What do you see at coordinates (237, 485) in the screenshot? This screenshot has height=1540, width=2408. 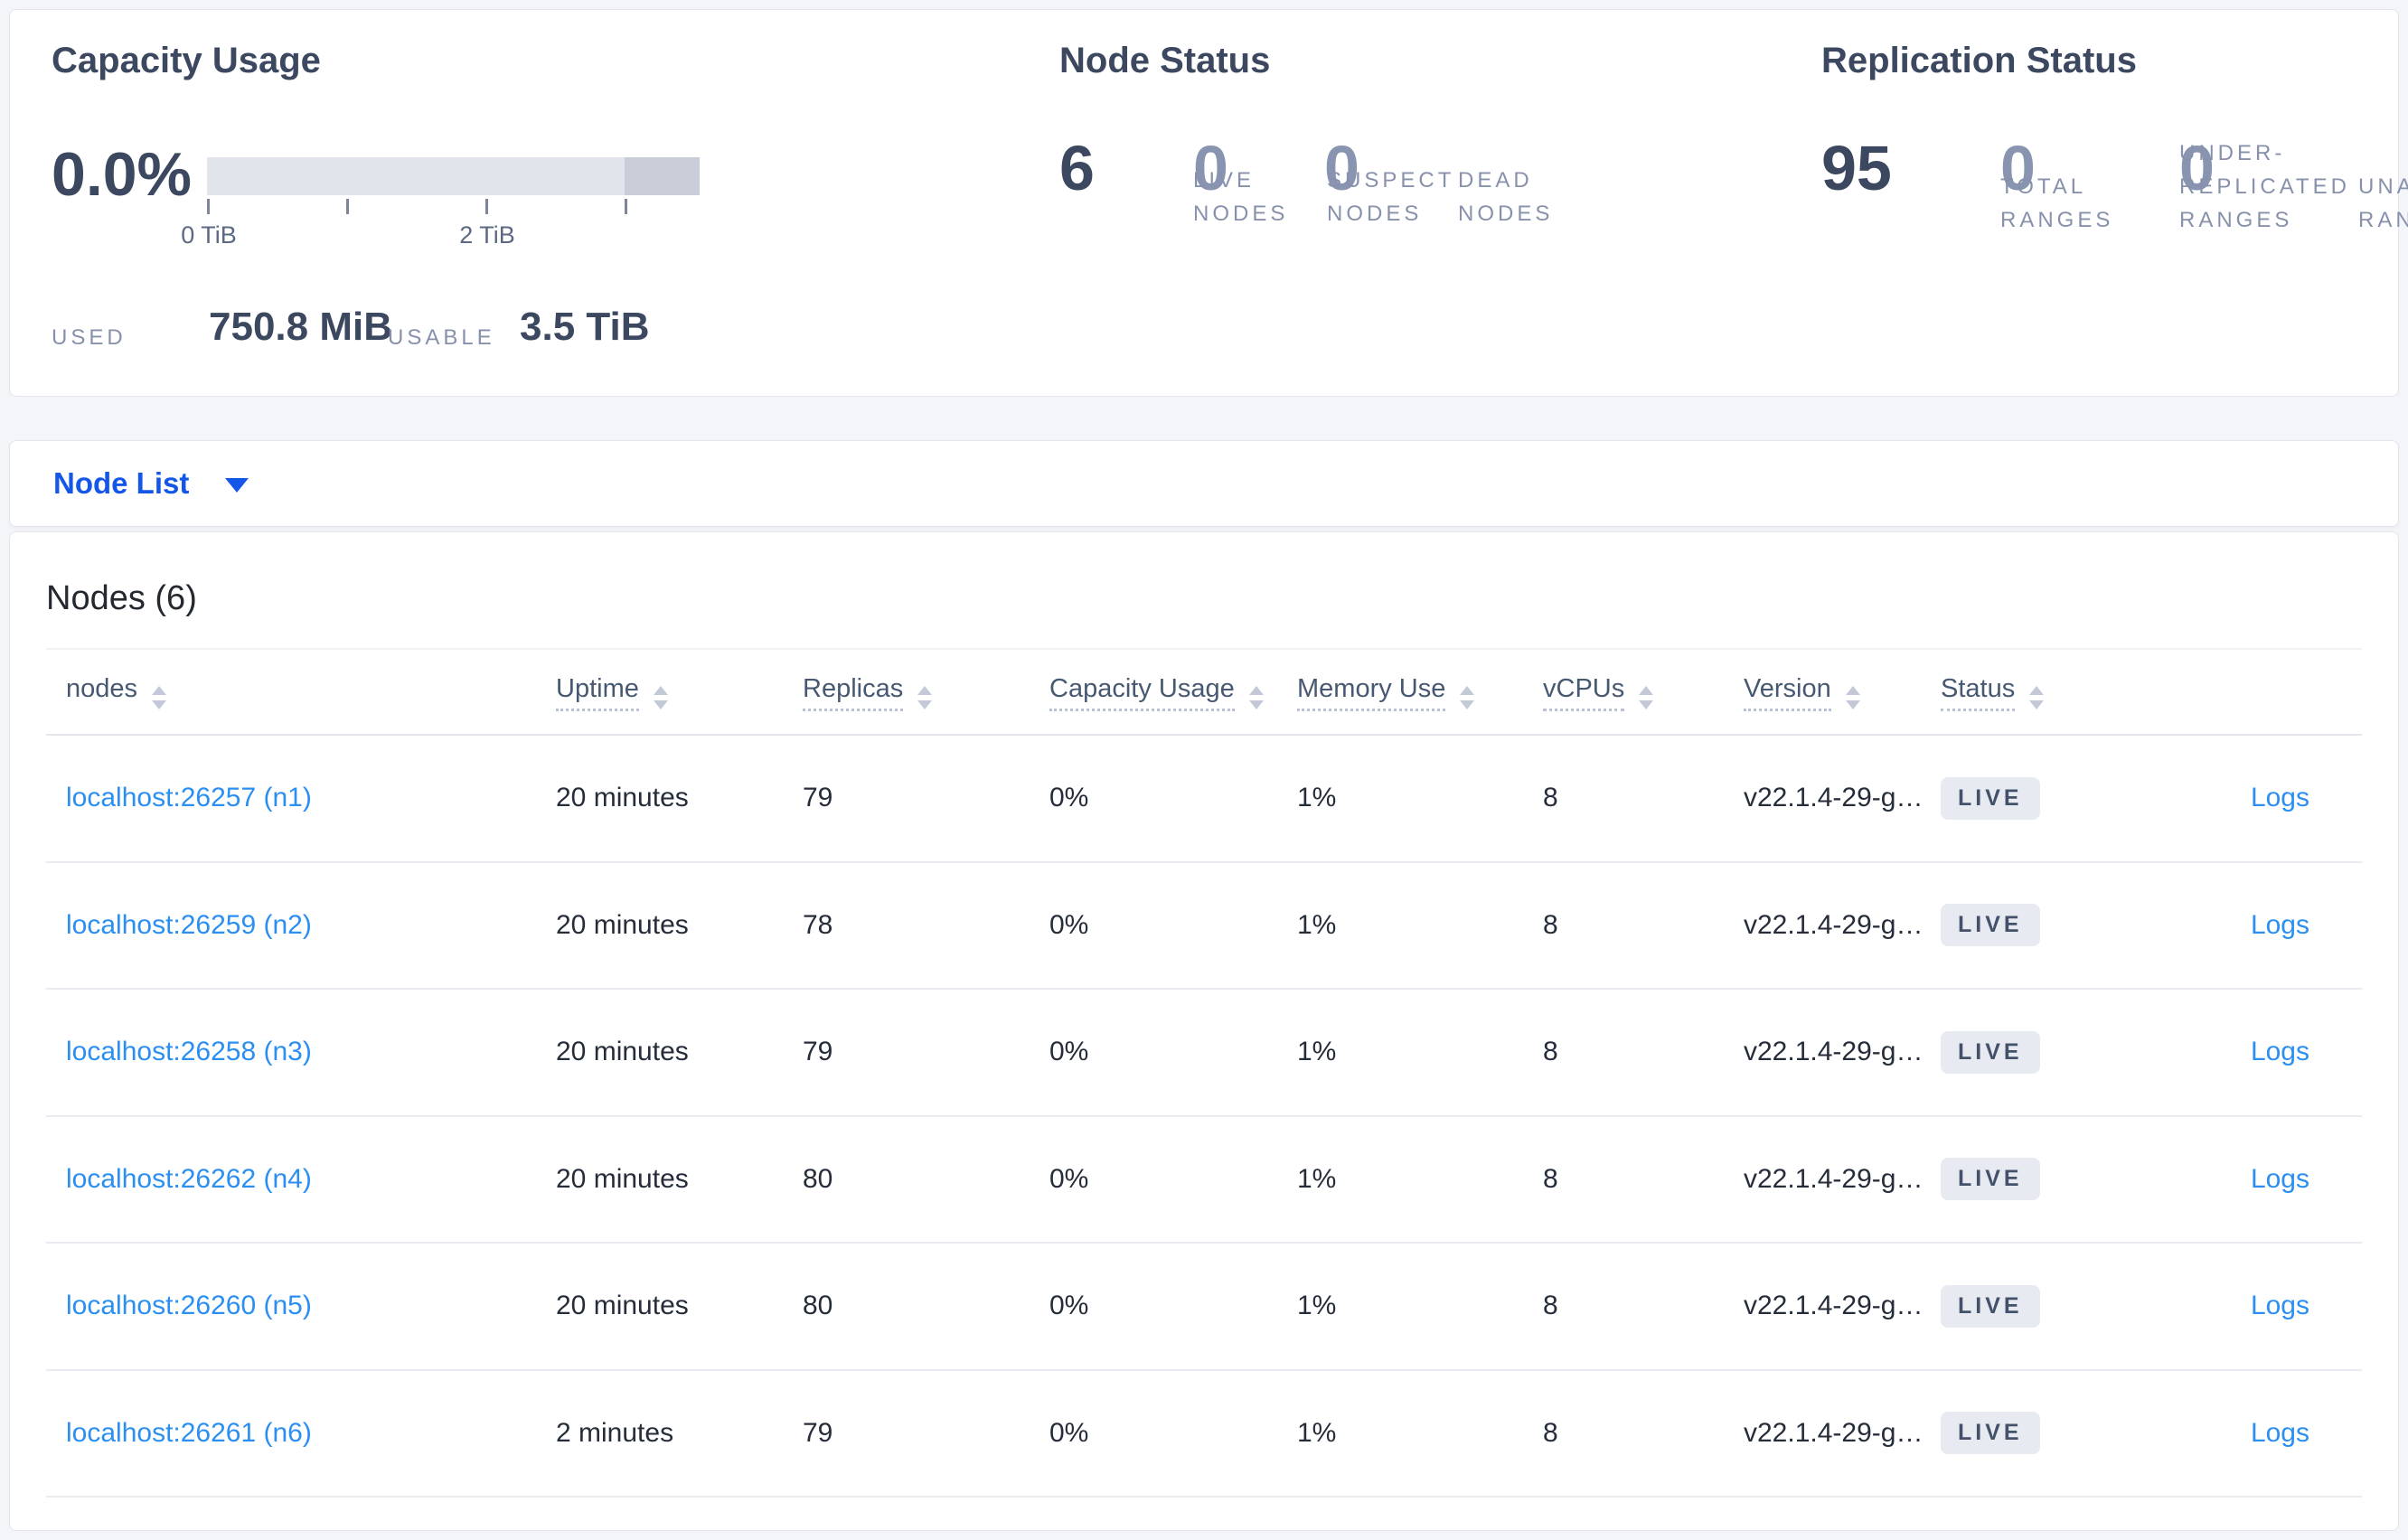 I see `chevron-down-icon` at bounding box center [237, 485].